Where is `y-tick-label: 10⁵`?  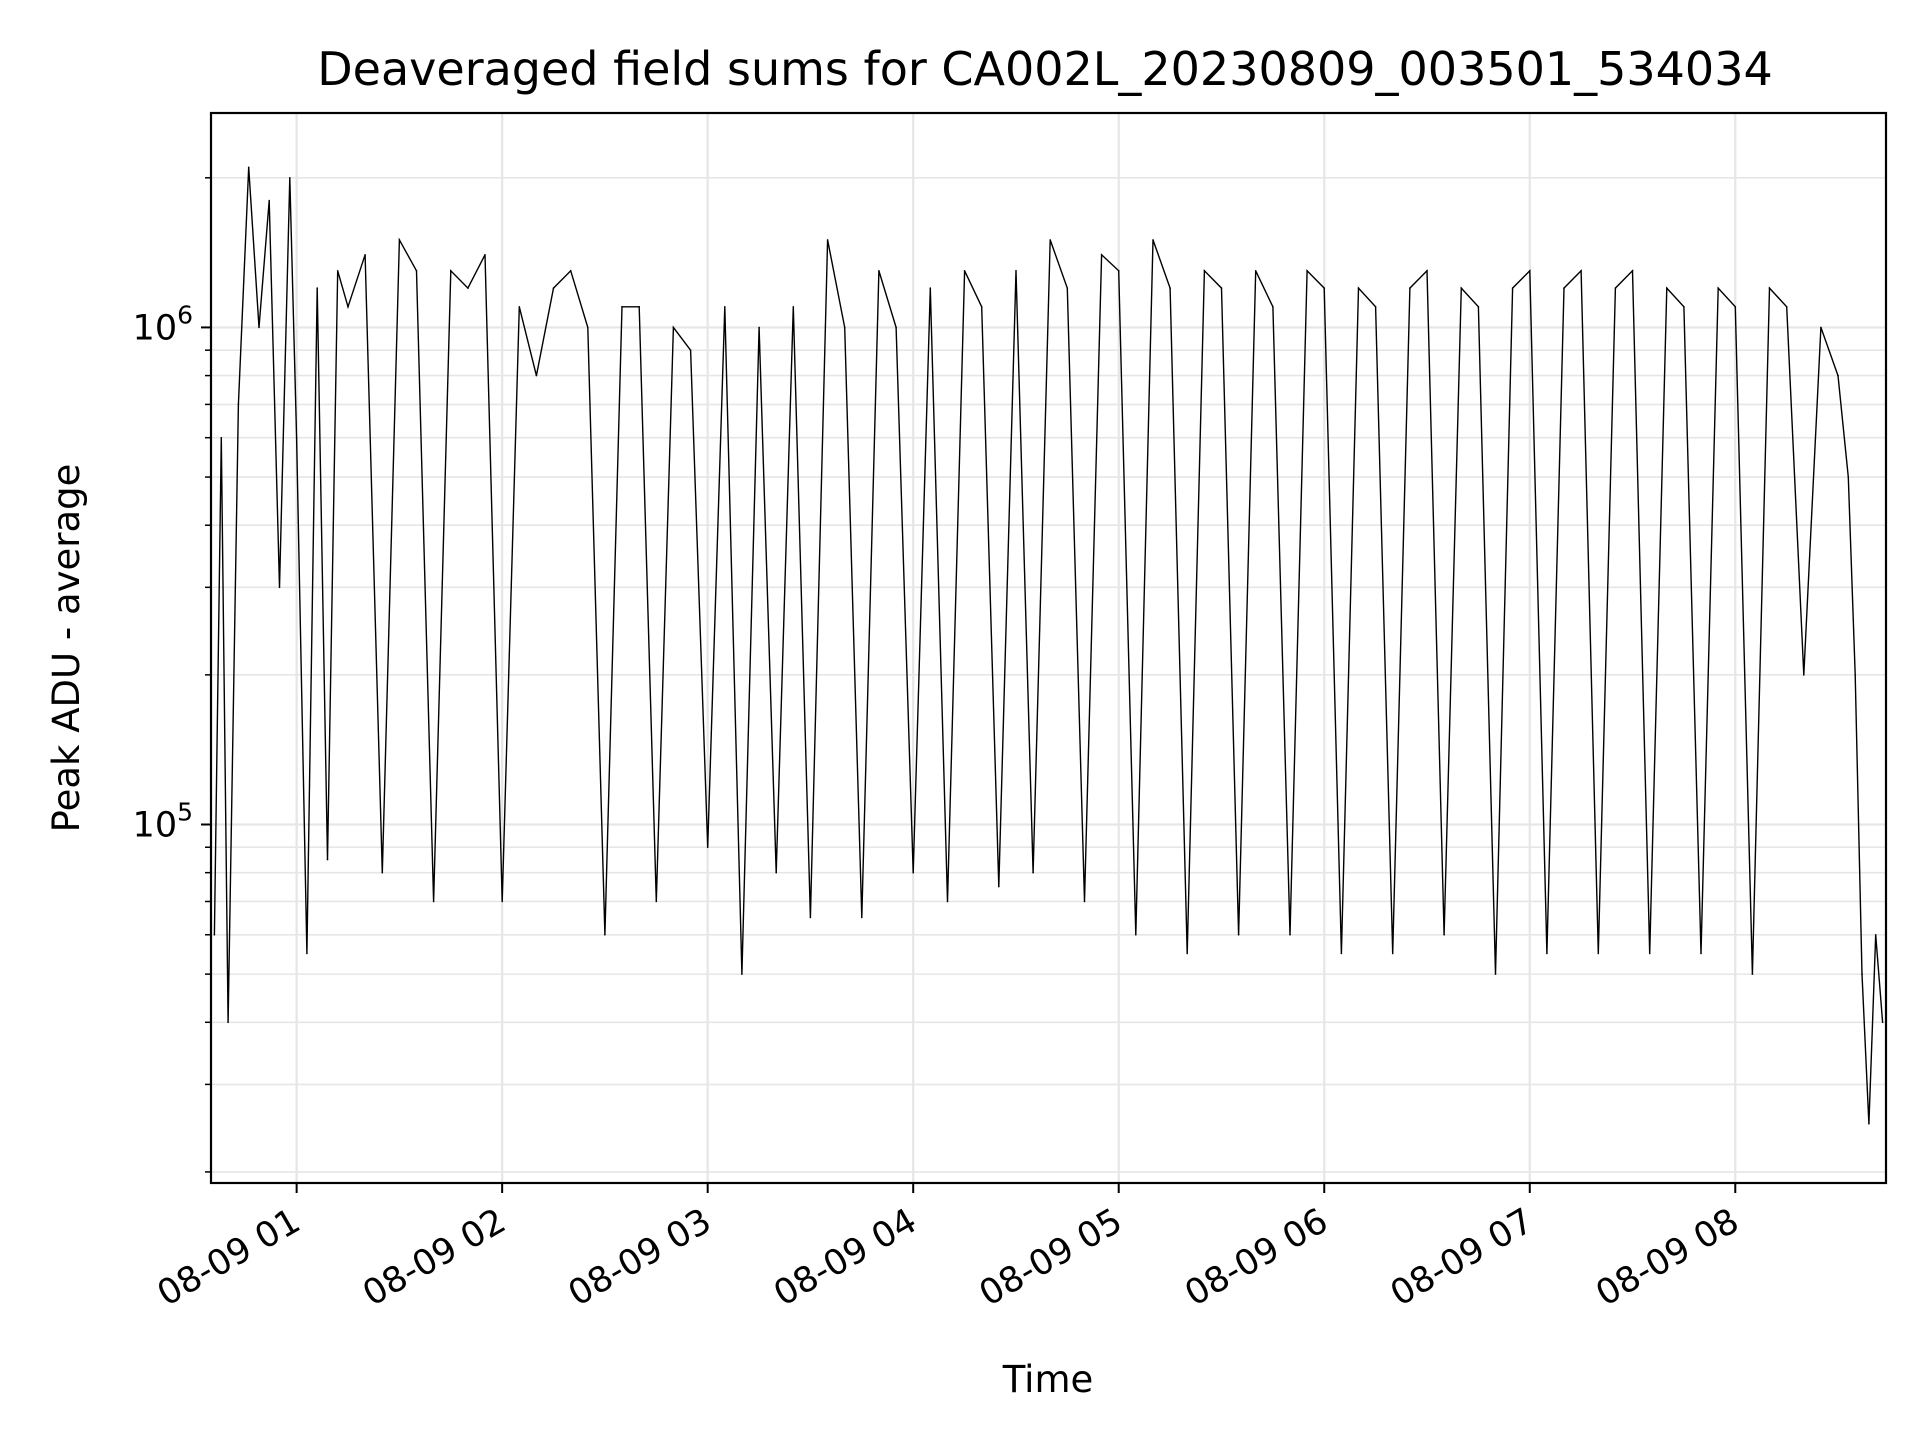
y-tick-label: 10⁵ is located at coordinates (163, 821).